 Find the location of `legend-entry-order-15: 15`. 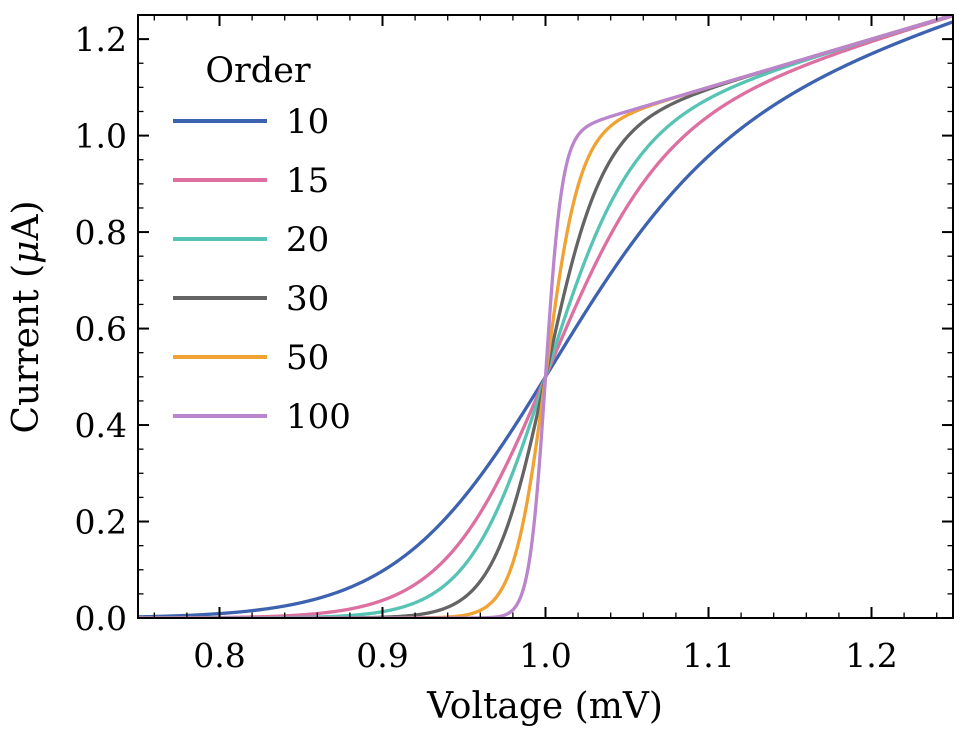

legend-entry-order-15: 15 is located at coordinates (251, 181).